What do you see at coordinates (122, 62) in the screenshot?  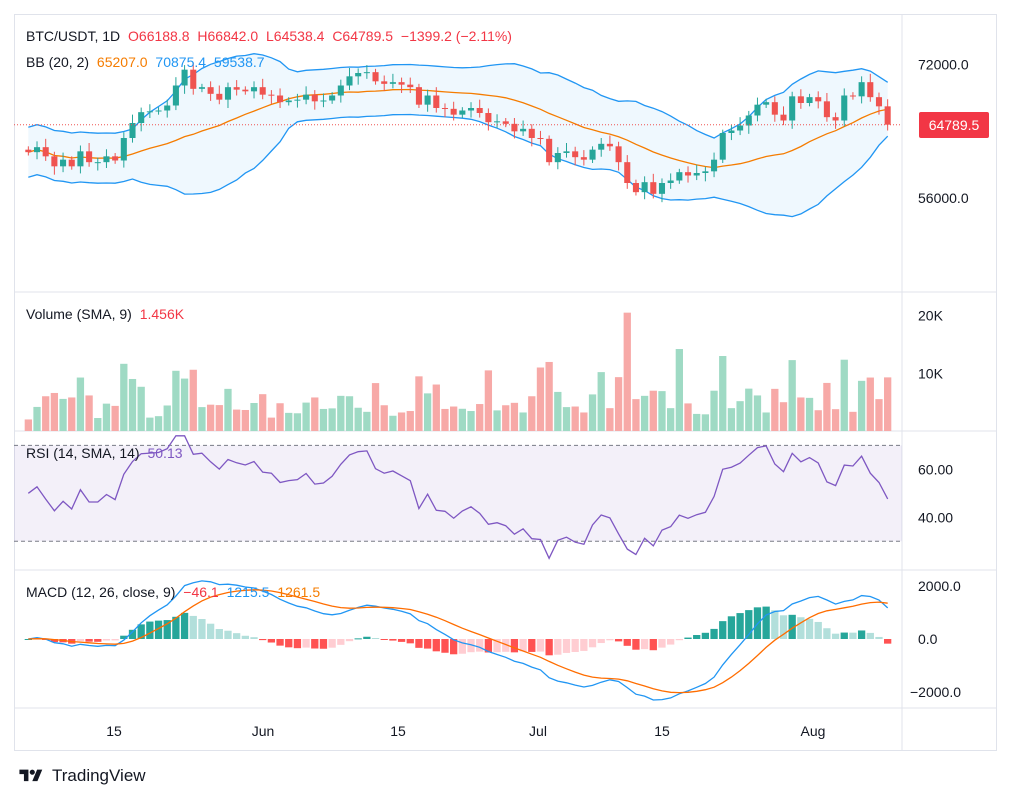 I see `bb-basis-value: 65207.0` at bounding box center [122, 62].